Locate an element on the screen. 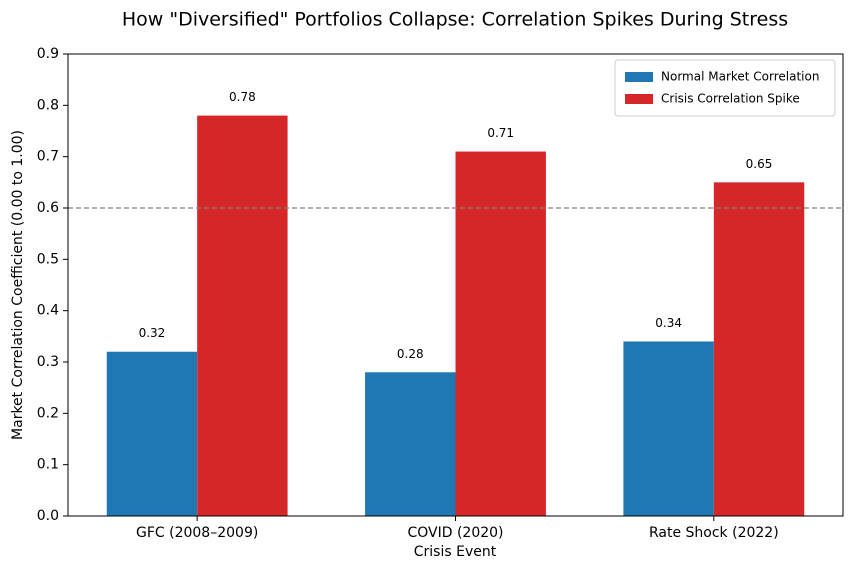 This screenshot has width=851, height=573. y-tick-label: 0.6 is located at coordinates (48, 208).